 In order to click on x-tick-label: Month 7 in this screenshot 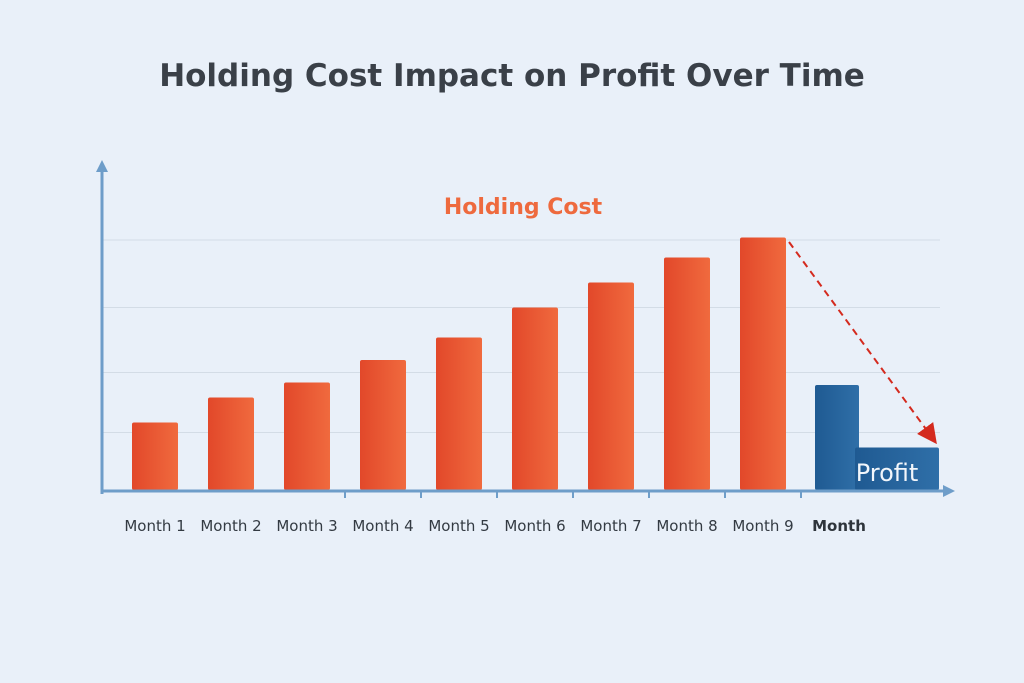, I will do `click(610, 526)`.